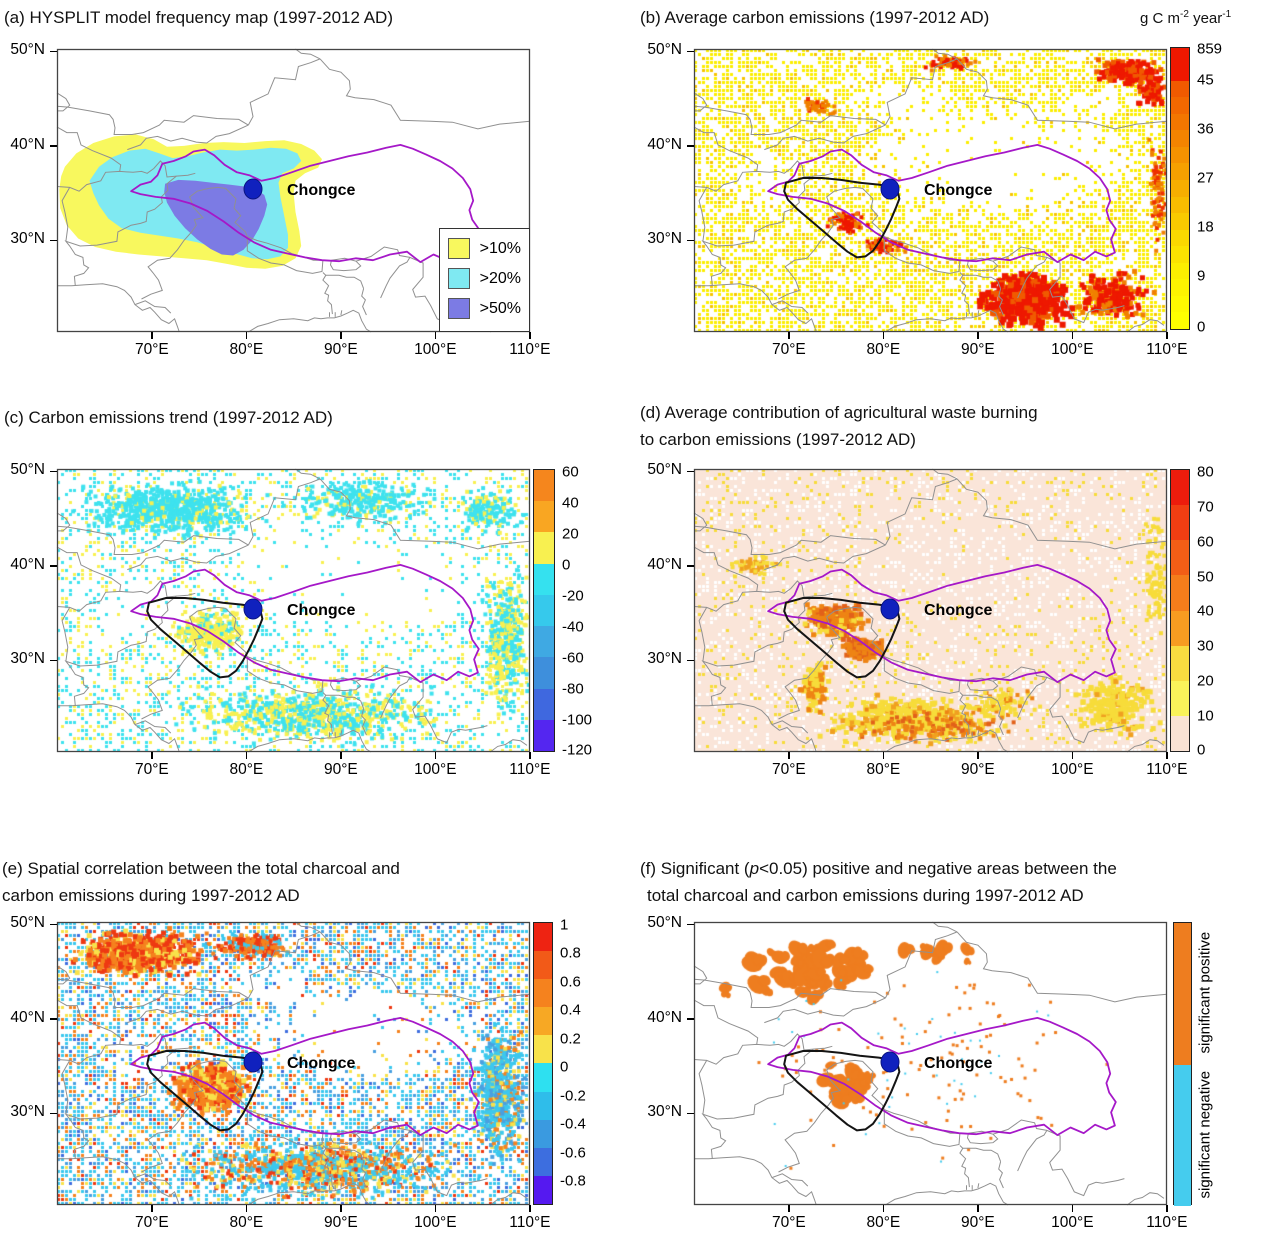  I want to click on colorbar-tick-label: 30, so click(1205, 646).